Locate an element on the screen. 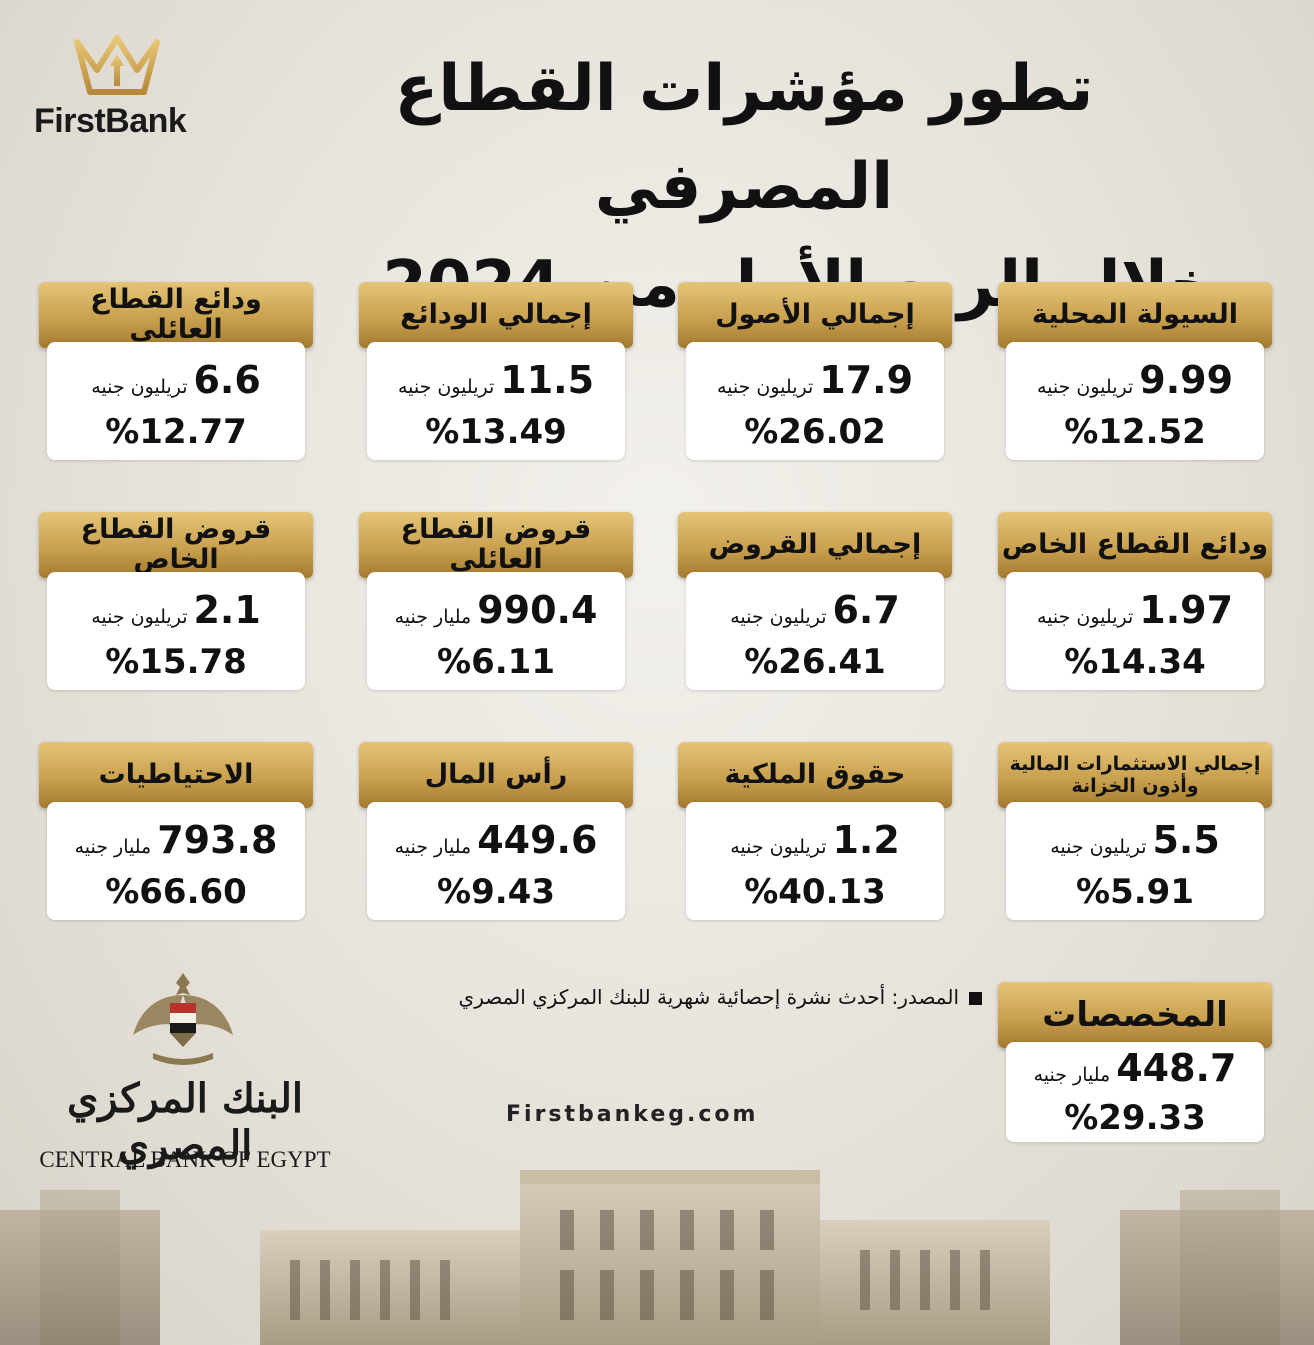 Image resolution: width=1314 pixels, height=1345 pixels. metric-value: 1.2 is located at coordinates (866, 840).